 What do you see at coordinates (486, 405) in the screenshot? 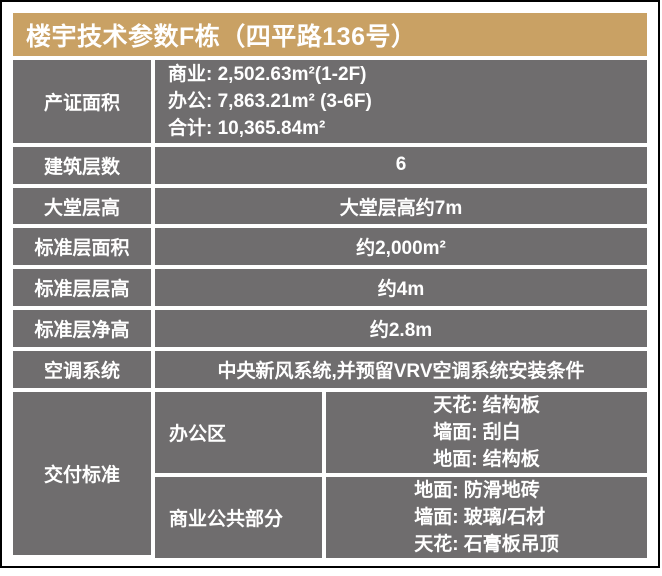
I see `office-ceiling: 天花: 结构板` at bounding box center [486, 405].